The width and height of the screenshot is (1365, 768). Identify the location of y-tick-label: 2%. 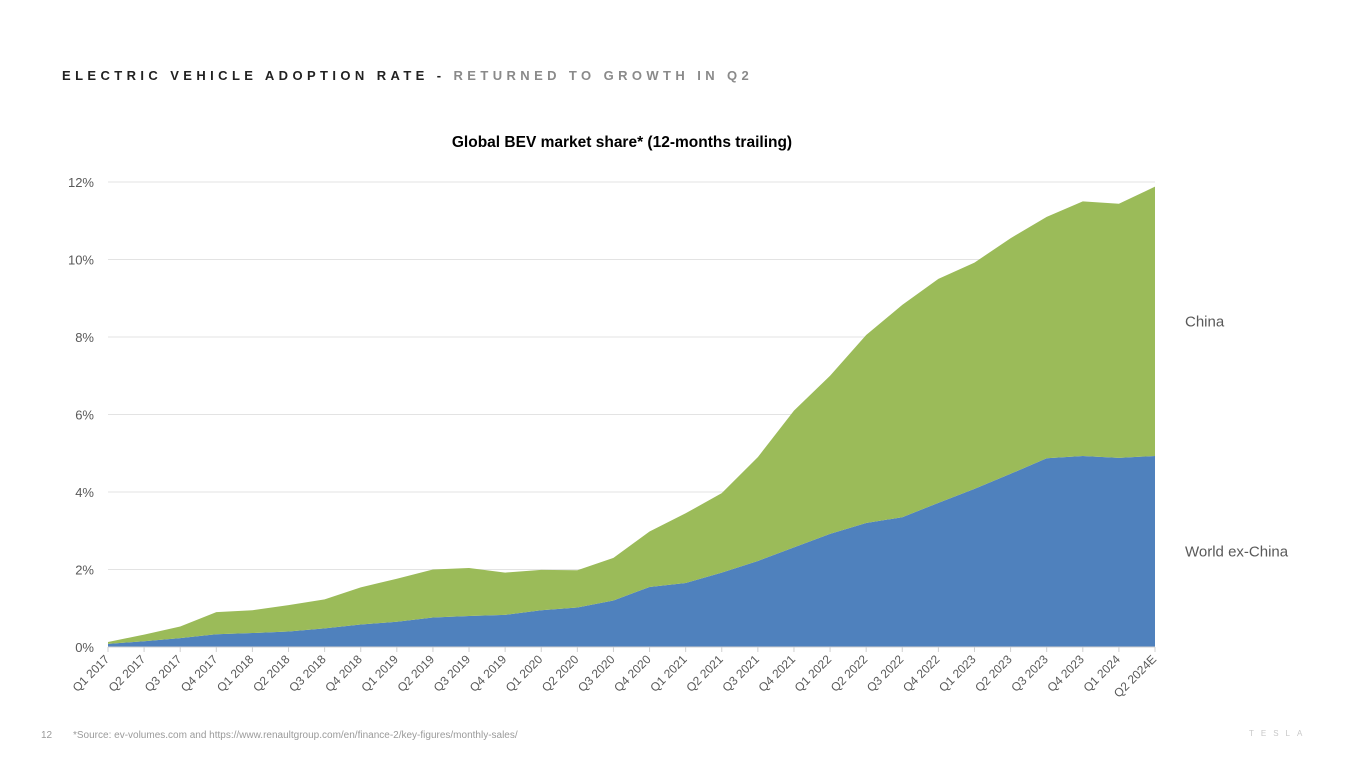
(84, 570).